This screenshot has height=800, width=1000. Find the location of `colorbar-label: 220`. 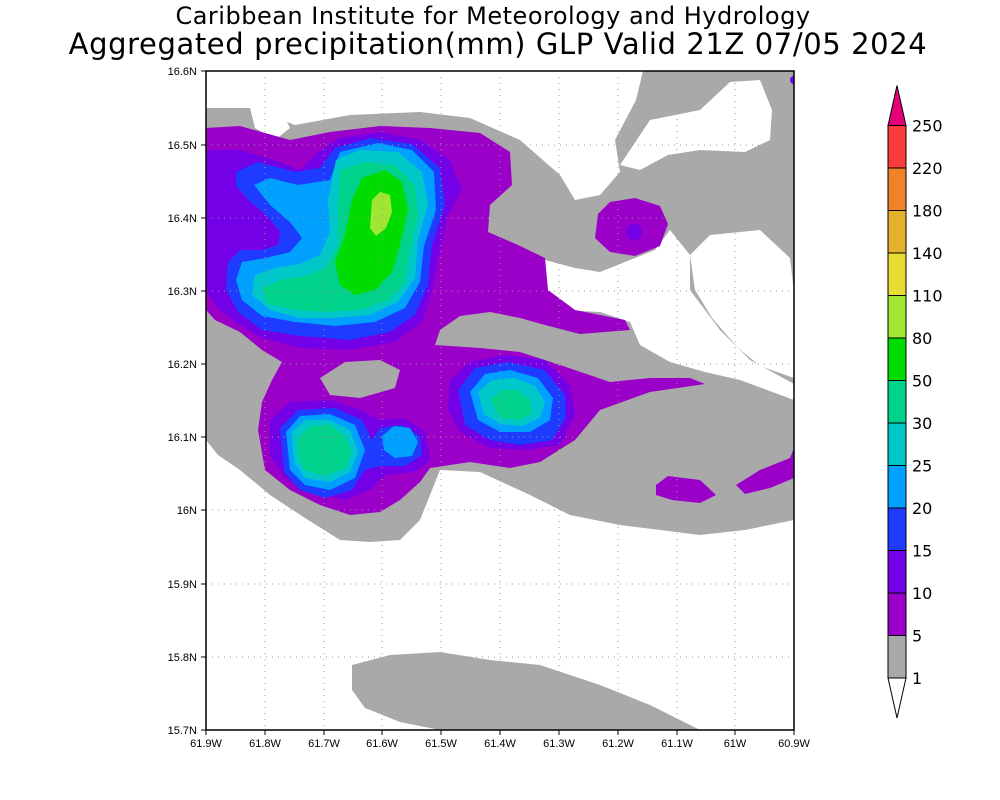

colorbar-label: 220 is located at coordinates (927, 168).